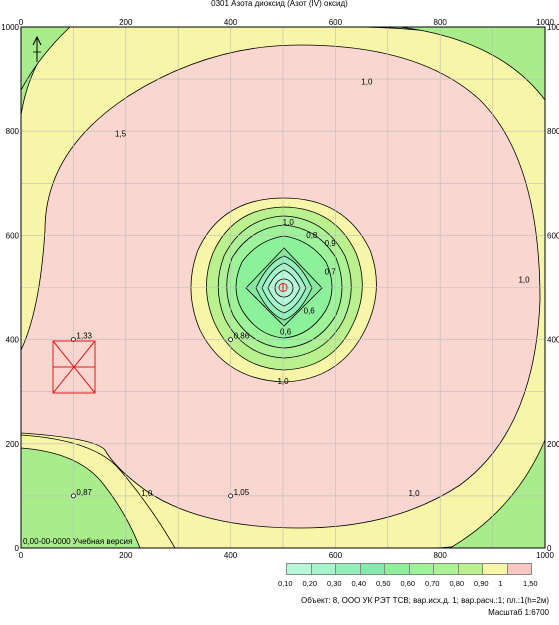 The width and height of the screenshot is (559, 625). Describe the element at coordinates (17, 548) in the screenshot. I see `y-tick-left: 0` at that location.